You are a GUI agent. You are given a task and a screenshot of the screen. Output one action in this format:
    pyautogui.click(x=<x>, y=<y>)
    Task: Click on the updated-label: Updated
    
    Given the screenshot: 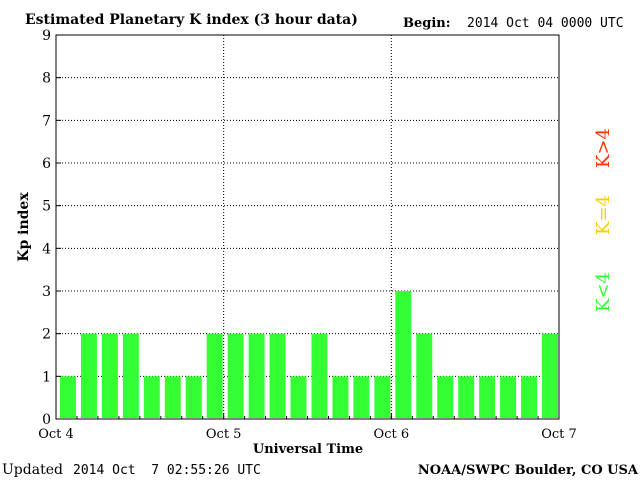 What is the action you would take?
    pyautogui.click(x=32, y=470)
    